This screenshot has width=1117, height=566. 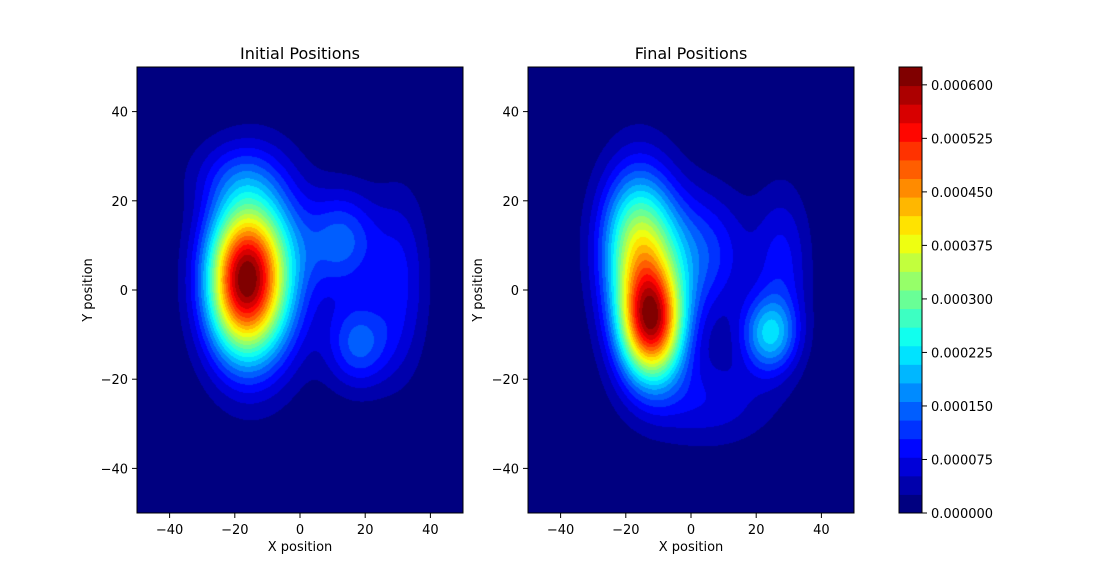 I want to click on colorbar-tick-label: 0.000450, so click(x=962, y=193).